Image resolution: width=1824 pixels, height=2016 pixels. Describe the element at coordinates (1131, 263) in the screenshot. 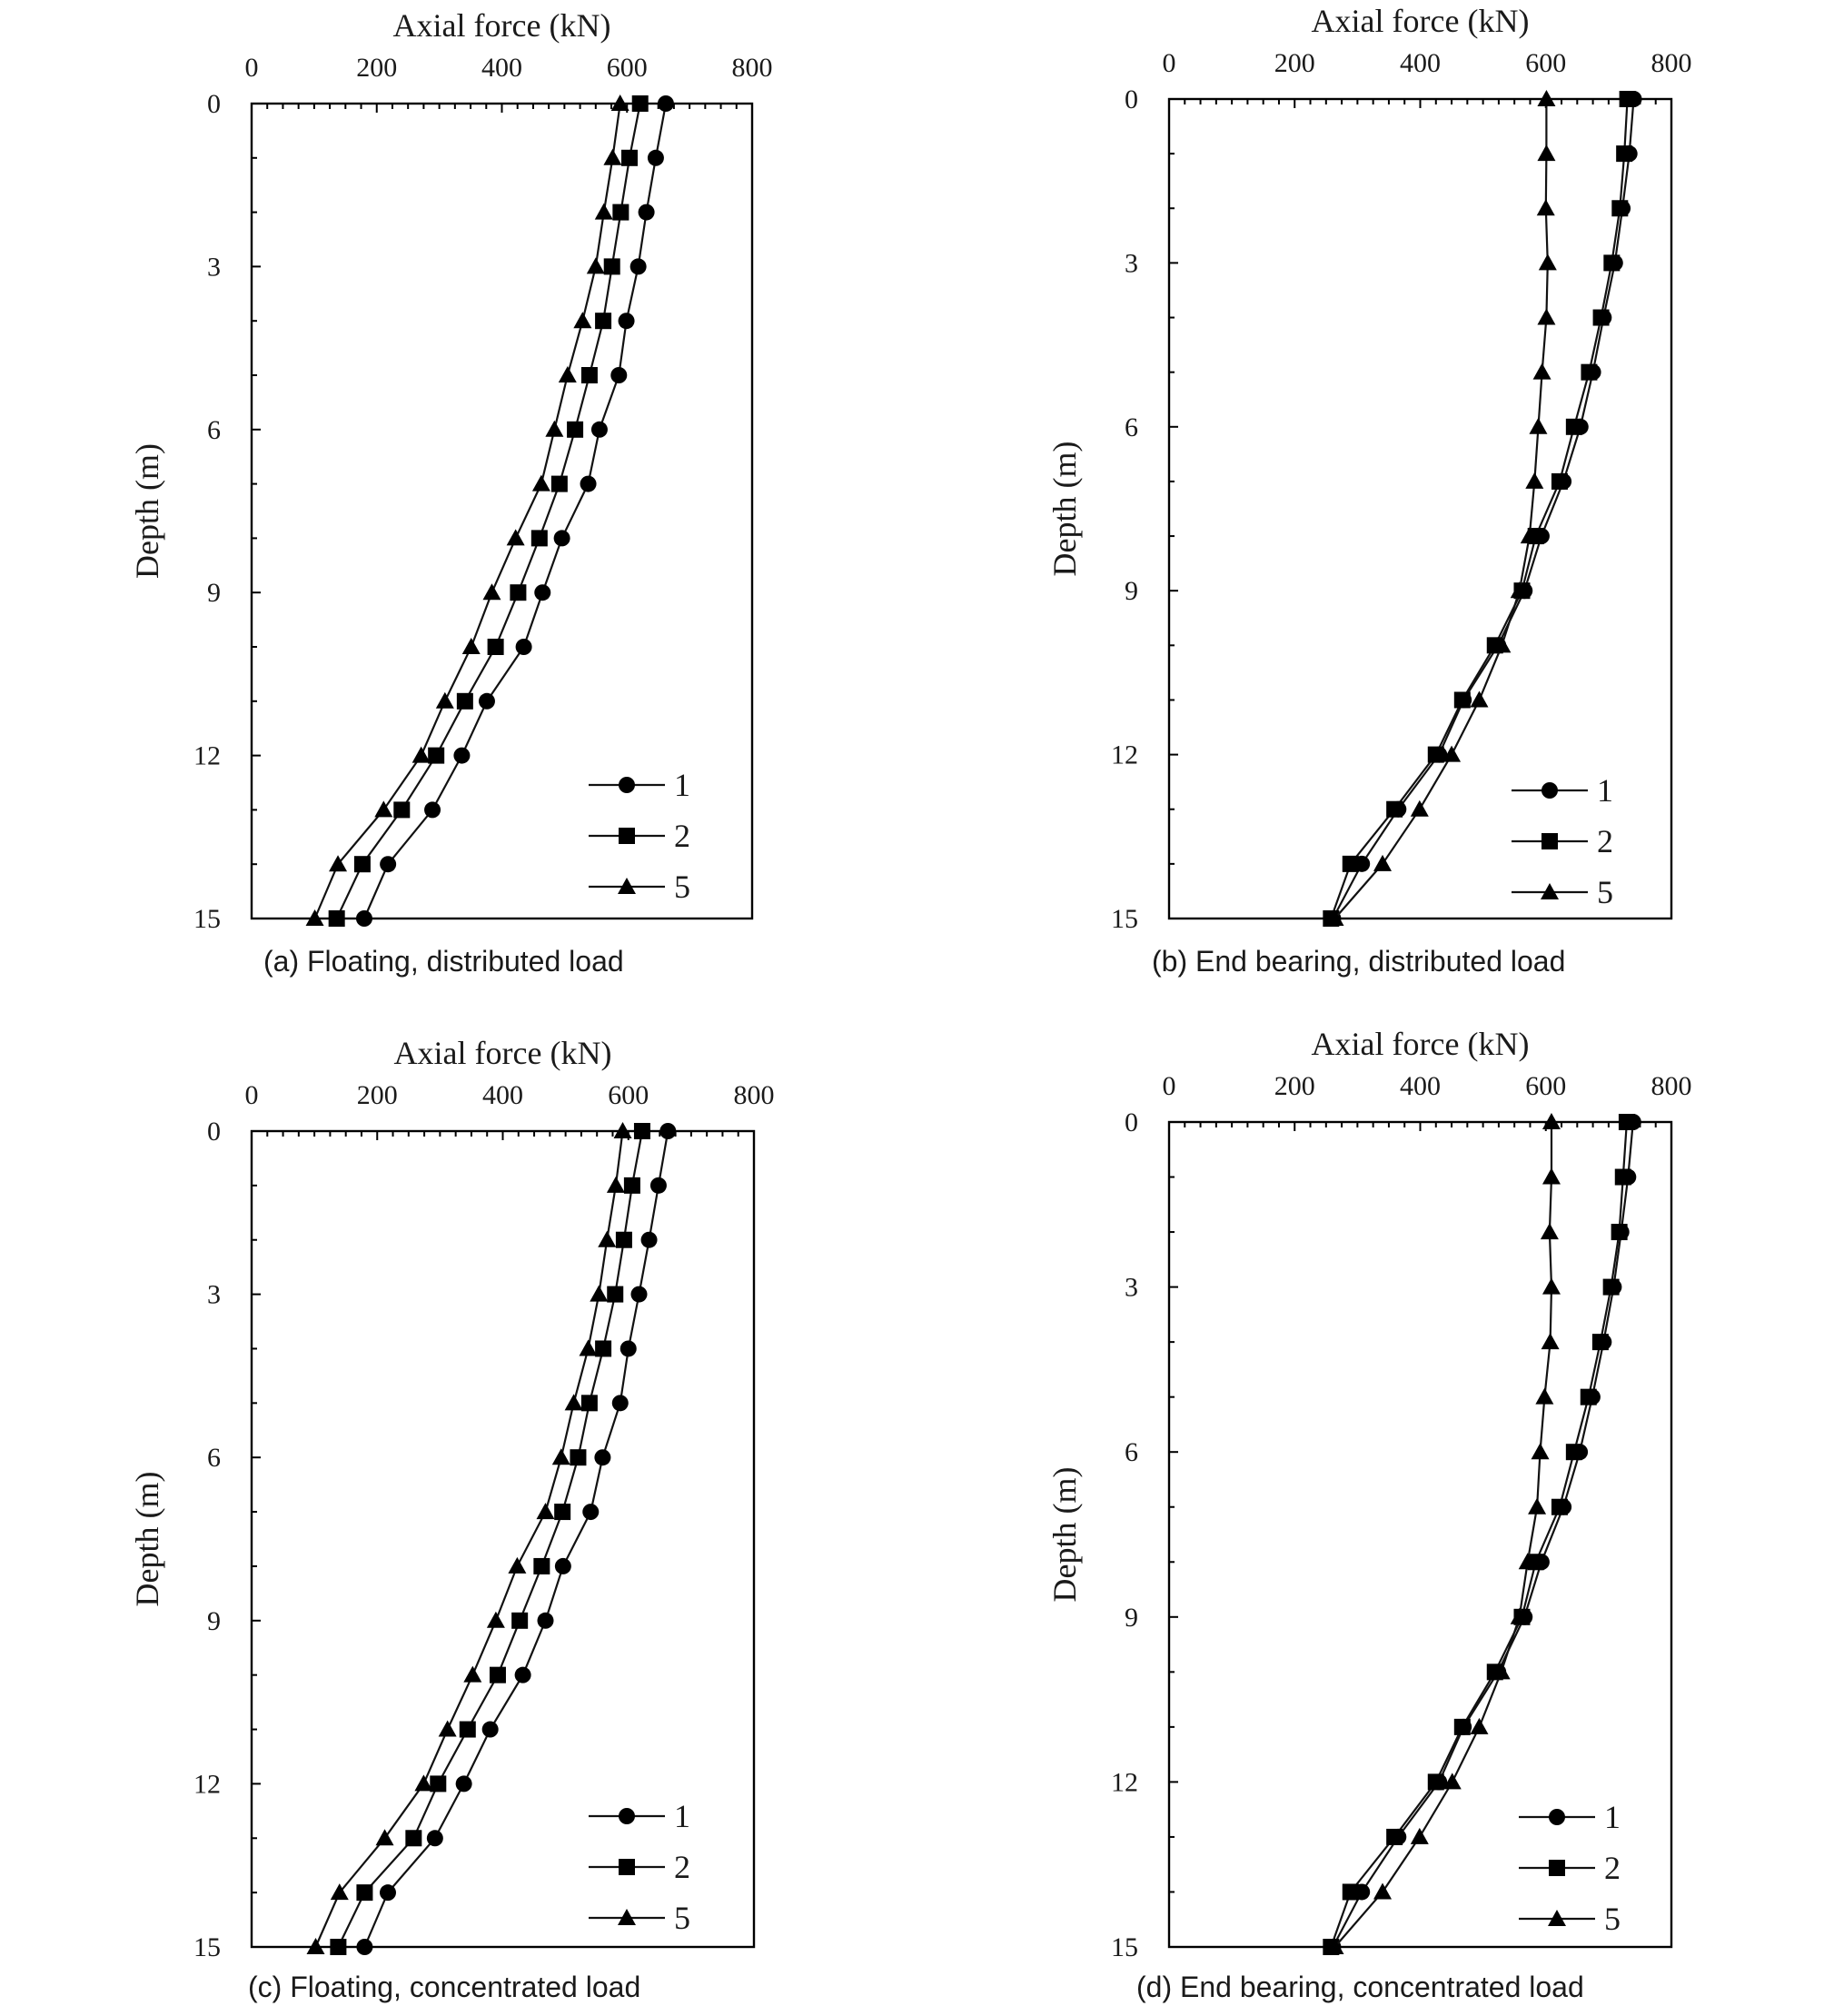

I see `y-tick-label: 3` at that location.